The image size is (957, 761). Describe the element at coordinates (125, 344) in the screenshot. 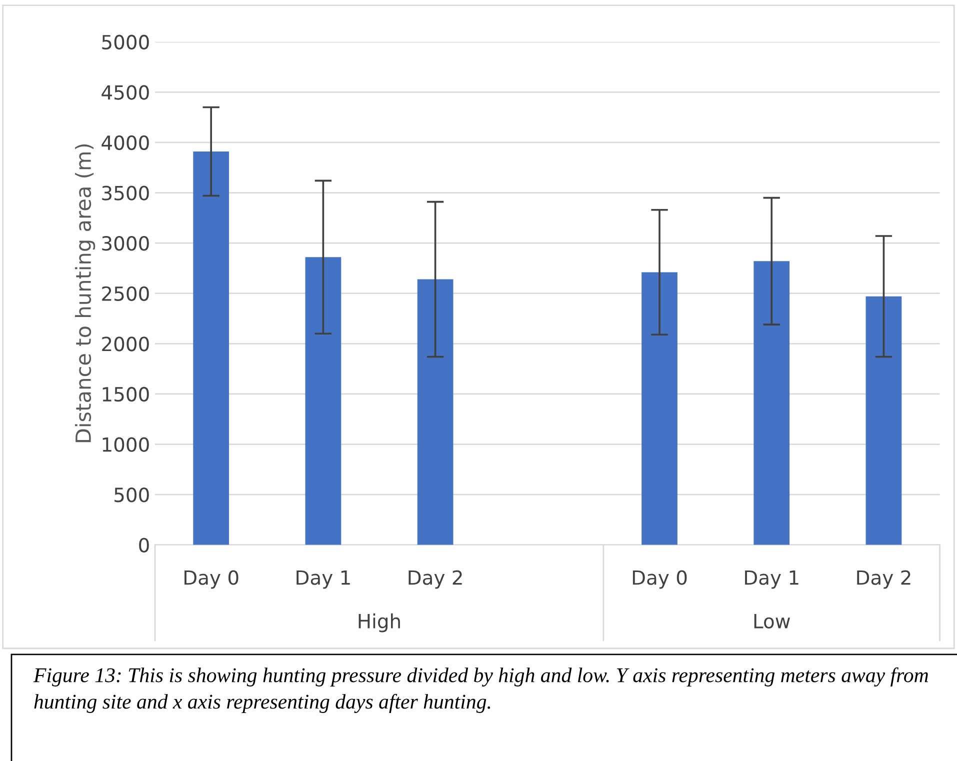

I see `y-tick-label: 2000` at that location.